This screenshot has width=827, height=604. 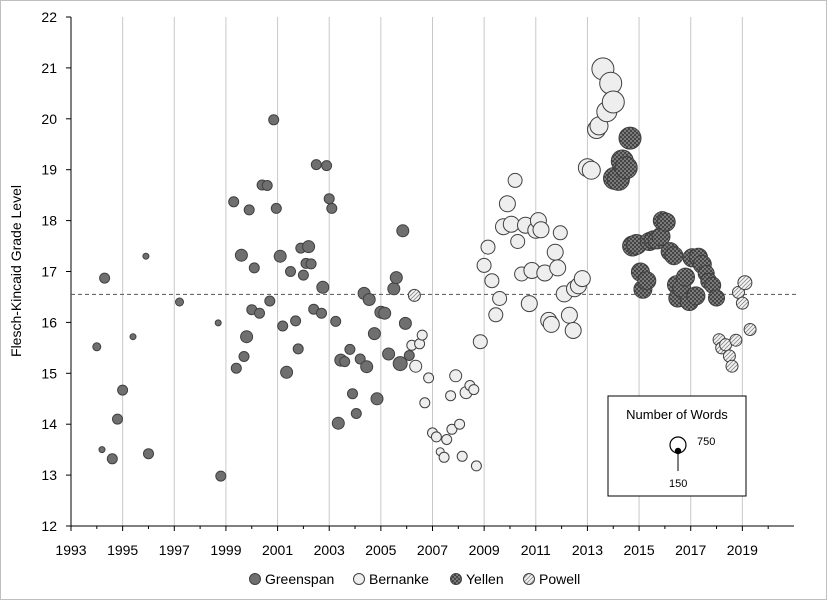 I want to click on x-tick-label: 1995, so click(x=122, y=550).